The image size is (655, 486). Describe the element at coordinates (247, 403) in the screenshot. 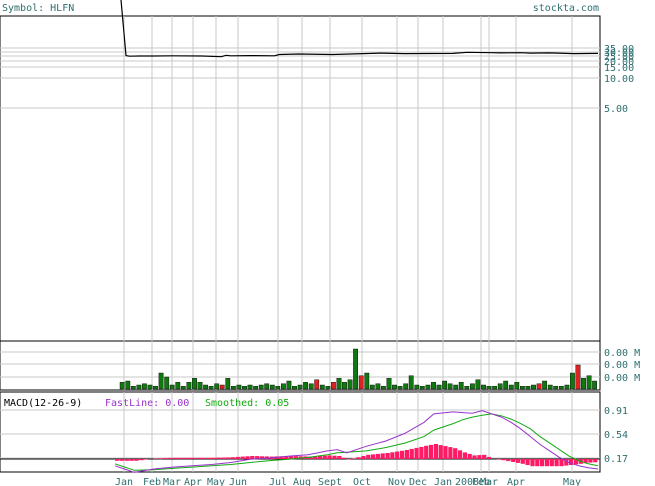

I see `macd-smoothed-label: Smoothed: 0.05` at that location.